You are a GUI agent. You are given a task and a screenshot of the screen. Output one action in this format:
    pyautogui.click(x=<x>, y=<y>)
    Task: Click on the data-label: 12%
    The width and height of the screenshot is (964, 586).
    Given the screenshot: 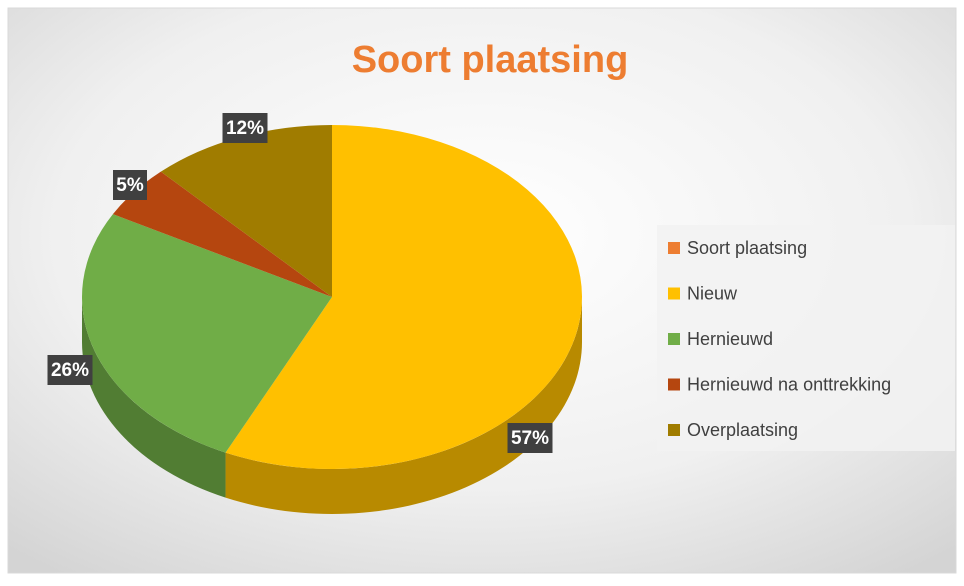 What is the action you would take?
    pyautogui.click(x=245, y=128)
    